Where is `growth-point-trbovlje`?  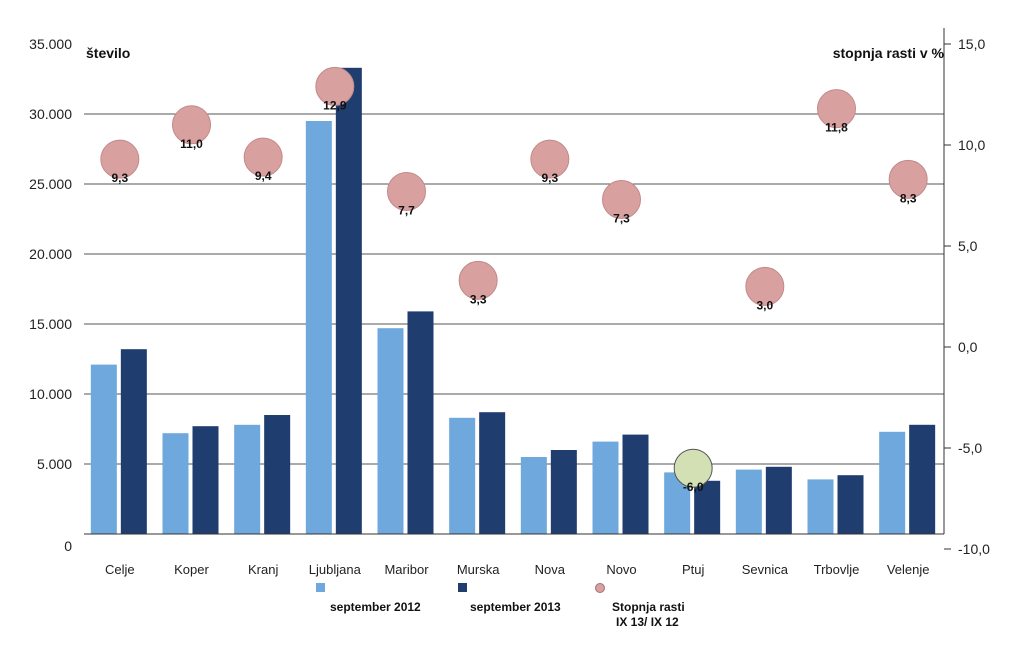
growth-point-trbovlje is located at coordinates (836, 109).